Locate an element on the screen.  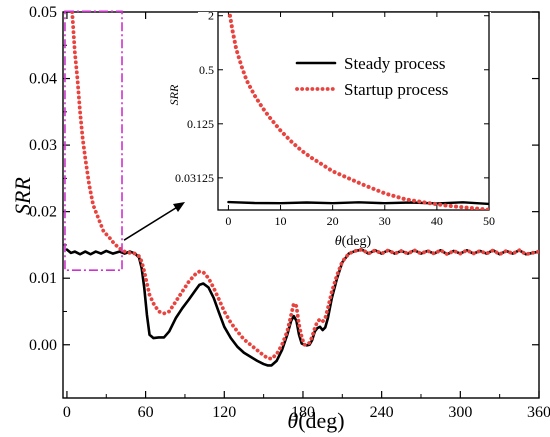
zoom-arrow-head is located at coordinates (179, 207).